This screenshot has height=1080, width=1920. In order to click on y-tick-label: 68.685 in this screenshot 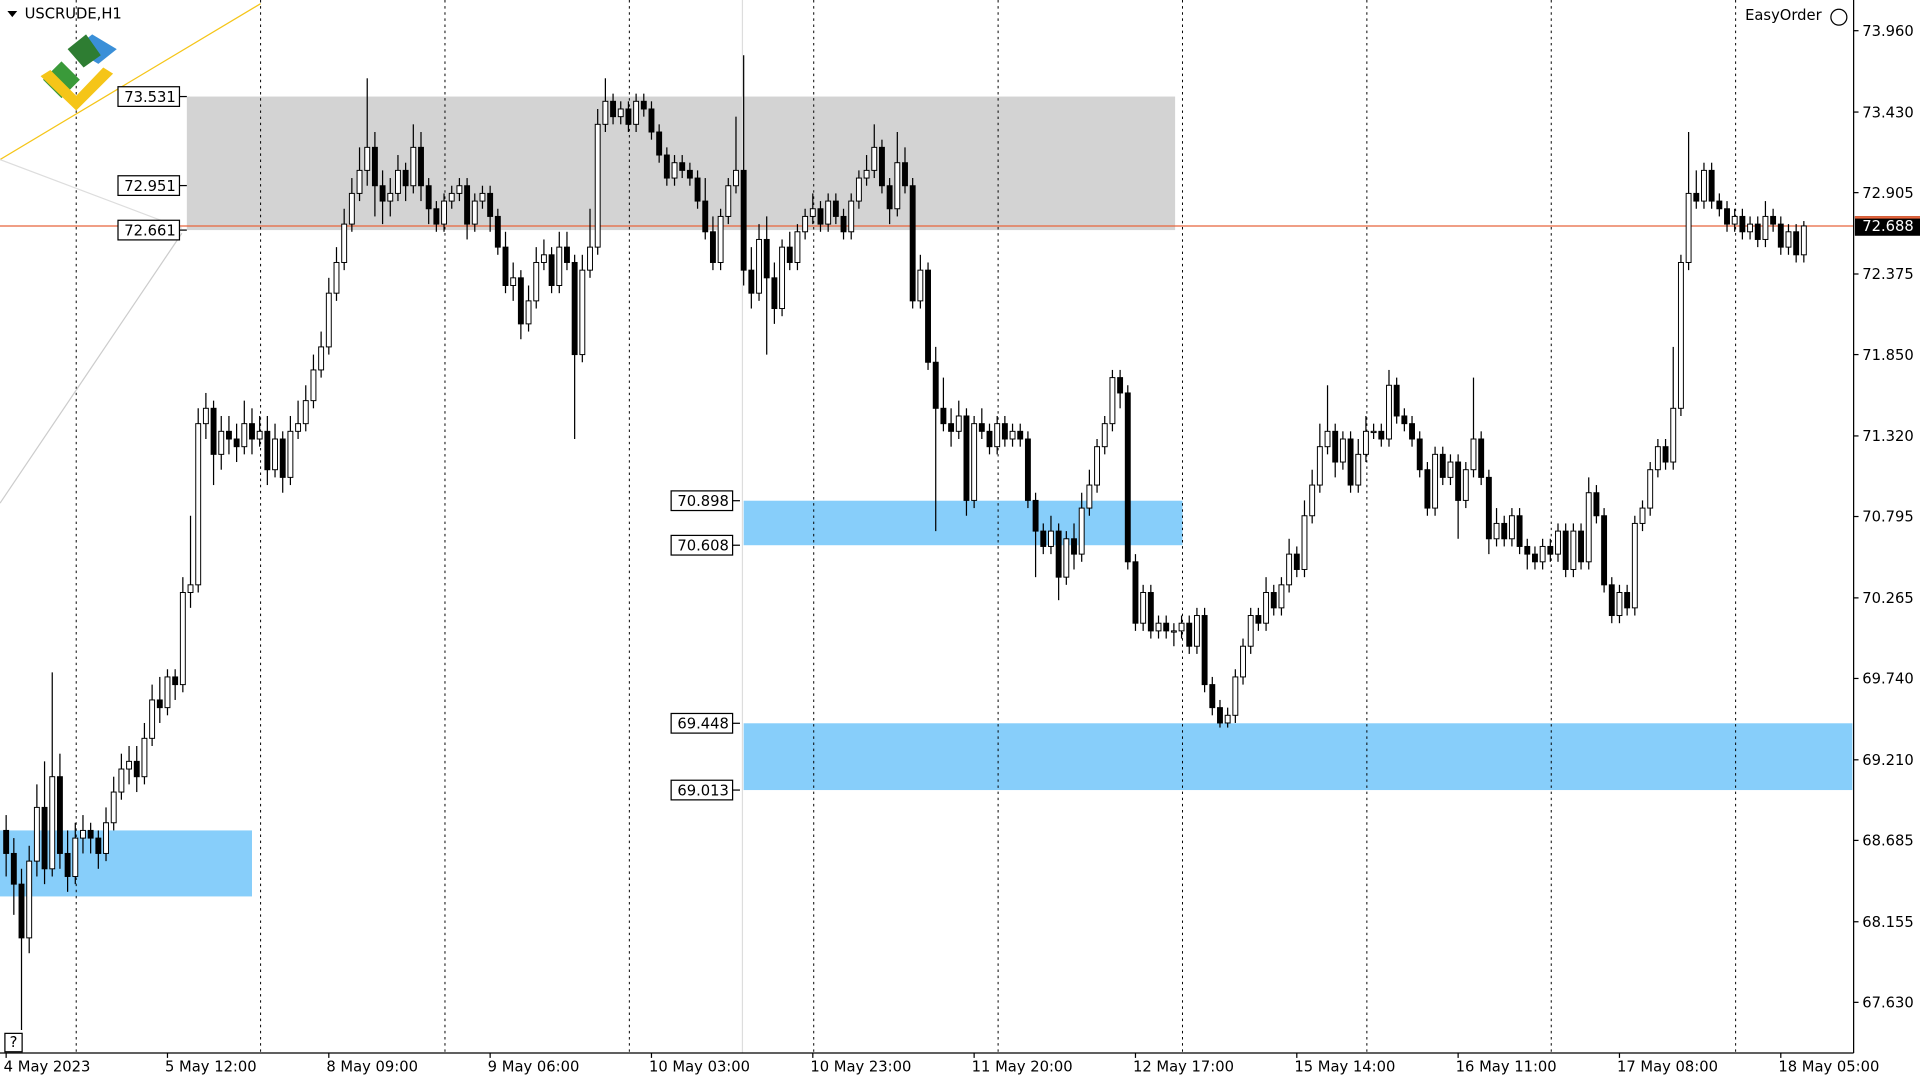, I will do `click(1888, 841)`.